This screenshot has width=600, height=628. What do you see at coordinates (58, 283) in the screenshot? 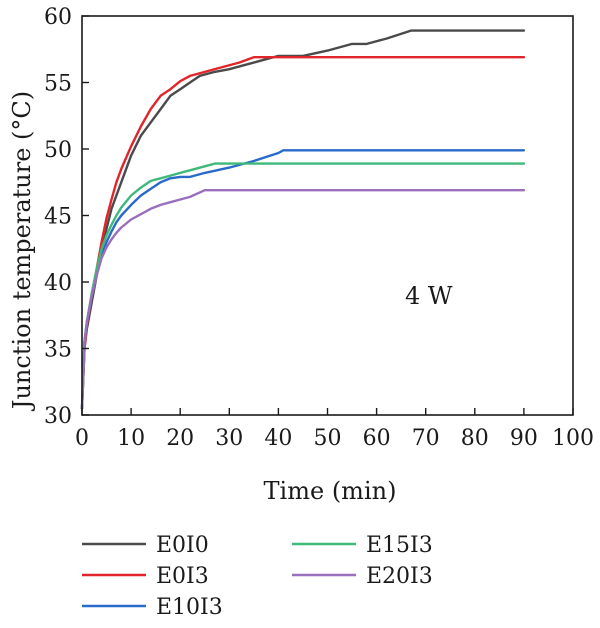
I see `y-tick-label: 40` at bounding box center [58, 283].